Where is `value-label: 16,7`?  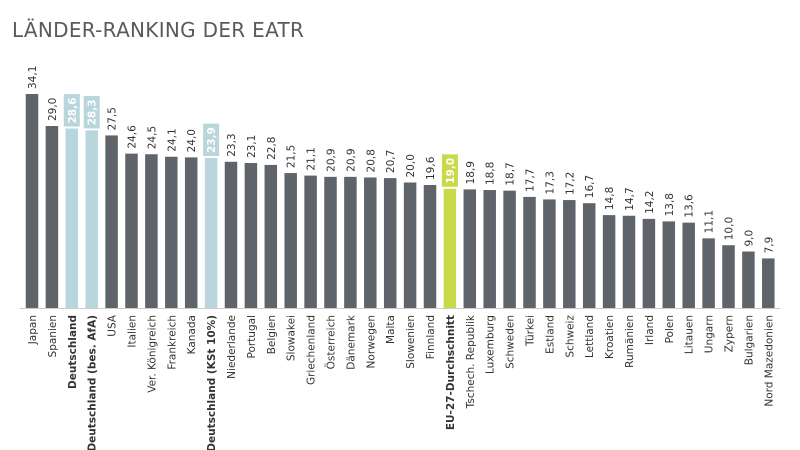 value-label: 16,7 is located at coordinates (590, 186).